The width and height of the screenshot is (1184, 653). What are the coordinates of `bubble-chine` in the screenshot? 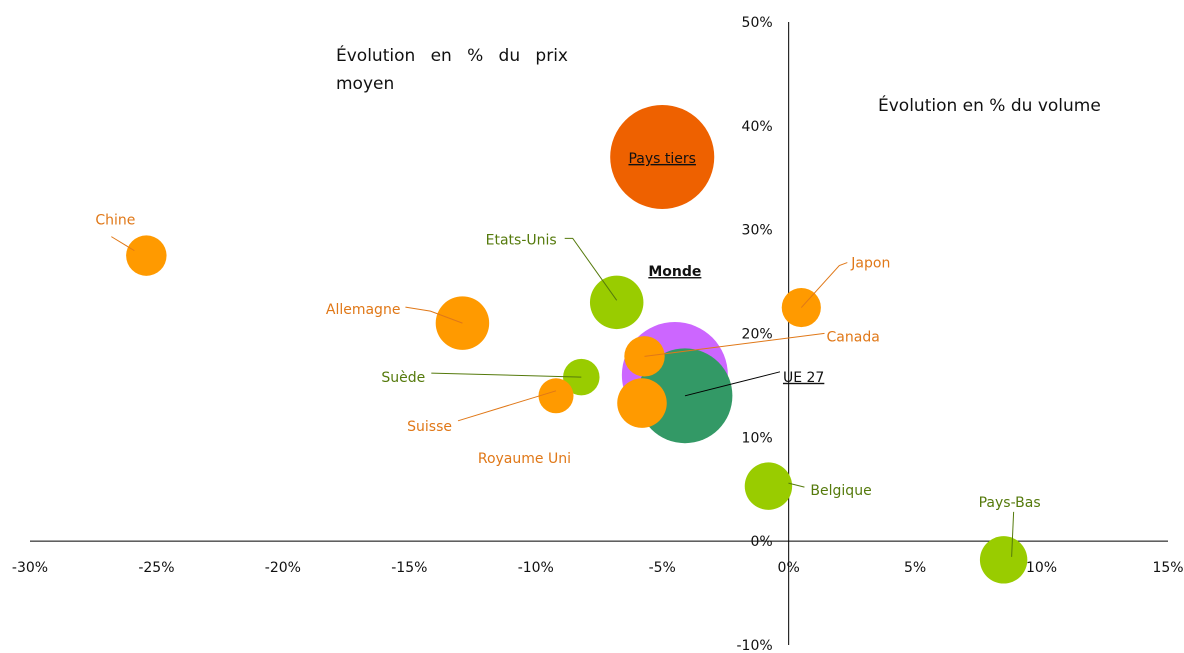 It's located at (146, 255).